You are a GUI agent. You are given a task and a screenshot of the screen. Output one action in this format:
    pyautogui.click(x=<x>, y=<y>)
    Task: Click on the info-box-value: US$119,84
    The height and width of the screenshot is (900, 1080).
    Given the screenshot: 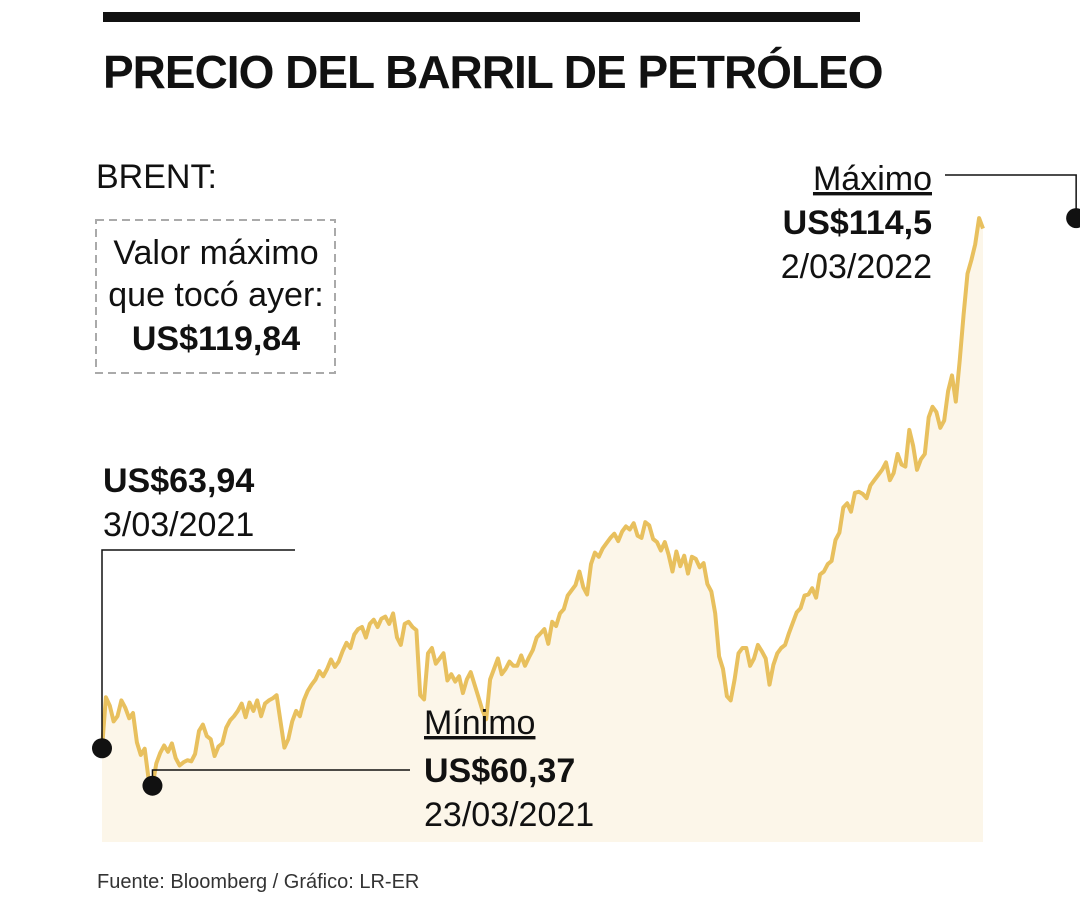 What is the action you would take?
    pyautogui.click(x=216, y=339)
    